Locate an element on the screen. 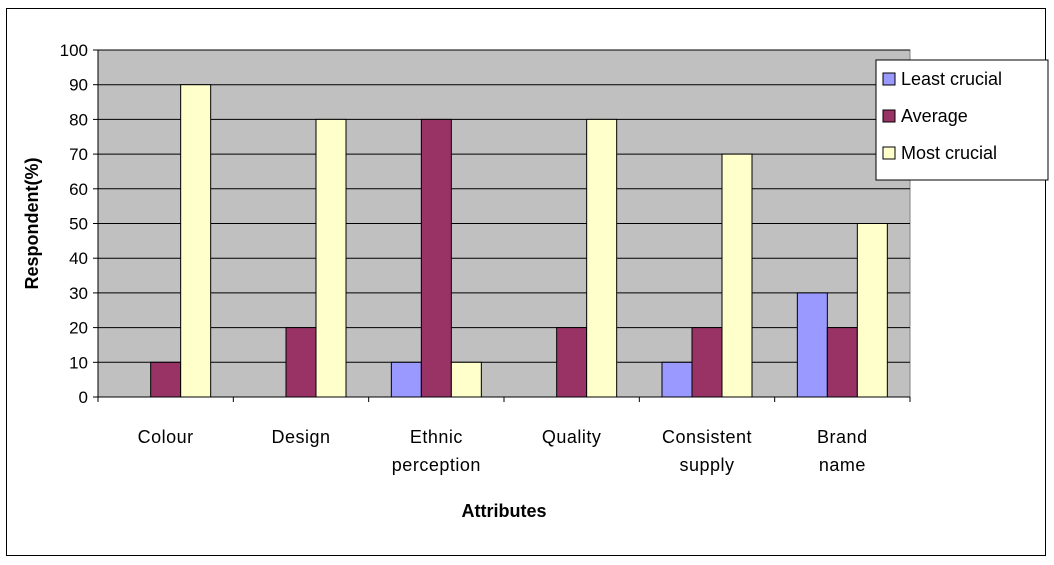  y-tick-label: 70 is located at coordinates (78, 154).